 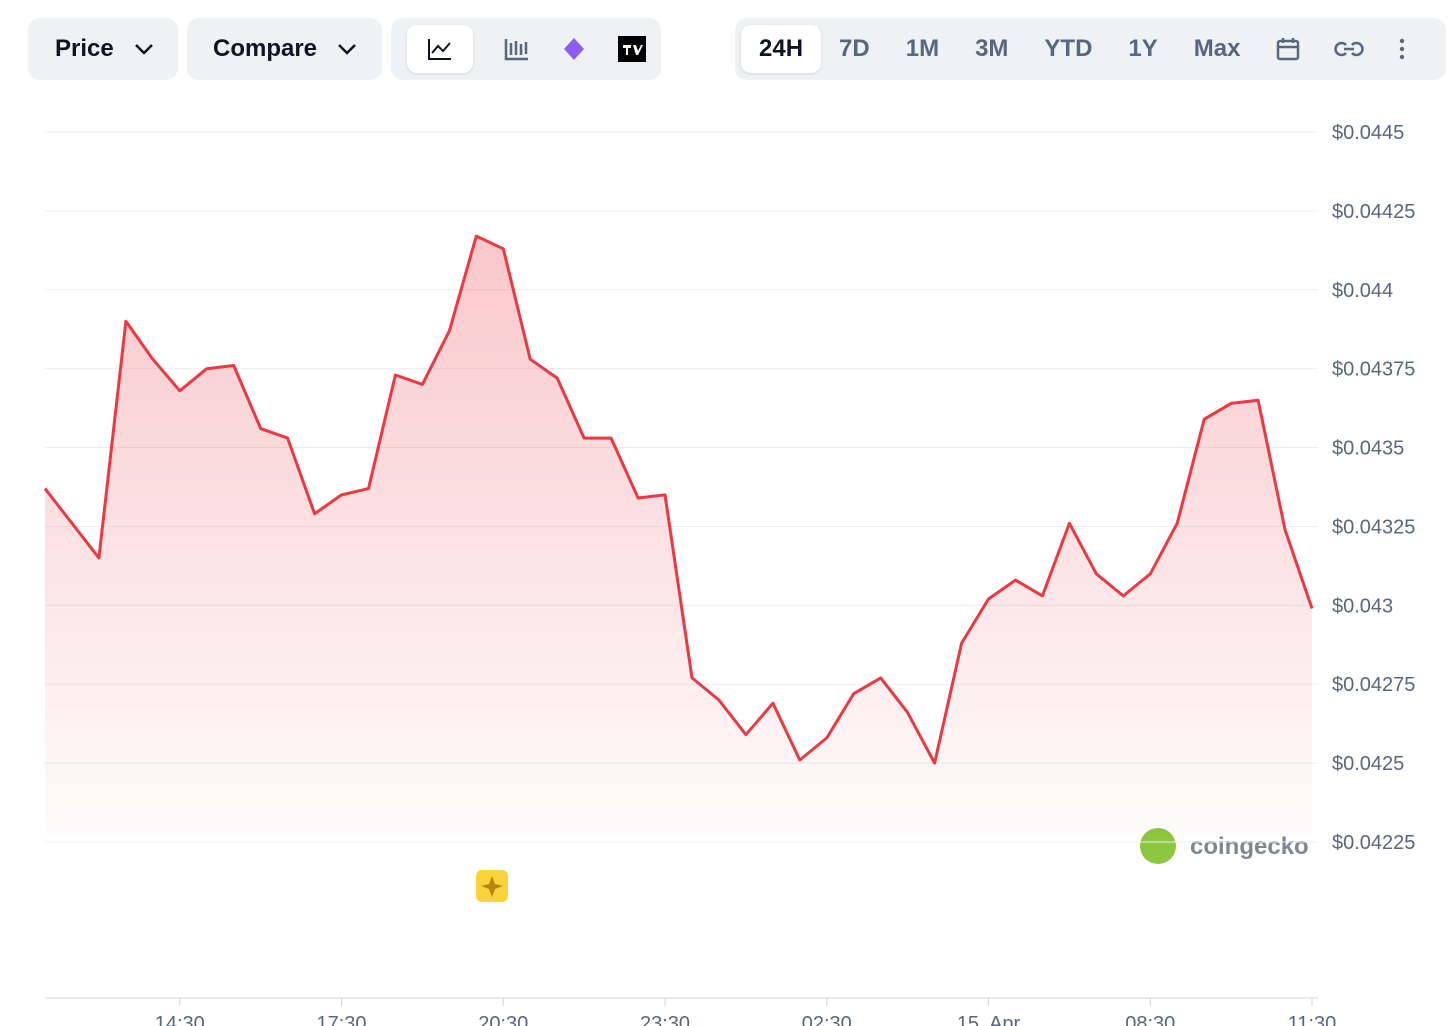 I want to click on x-tick-label: 11:30, so click(x=1312, y=1019).